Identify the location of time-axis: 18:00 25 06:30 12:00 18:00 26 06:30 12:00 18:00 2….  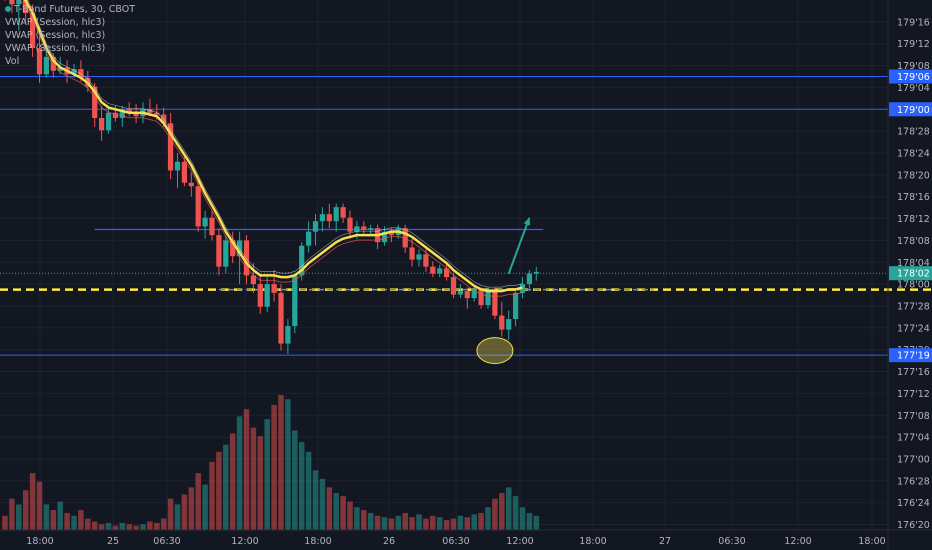
(466, 538).